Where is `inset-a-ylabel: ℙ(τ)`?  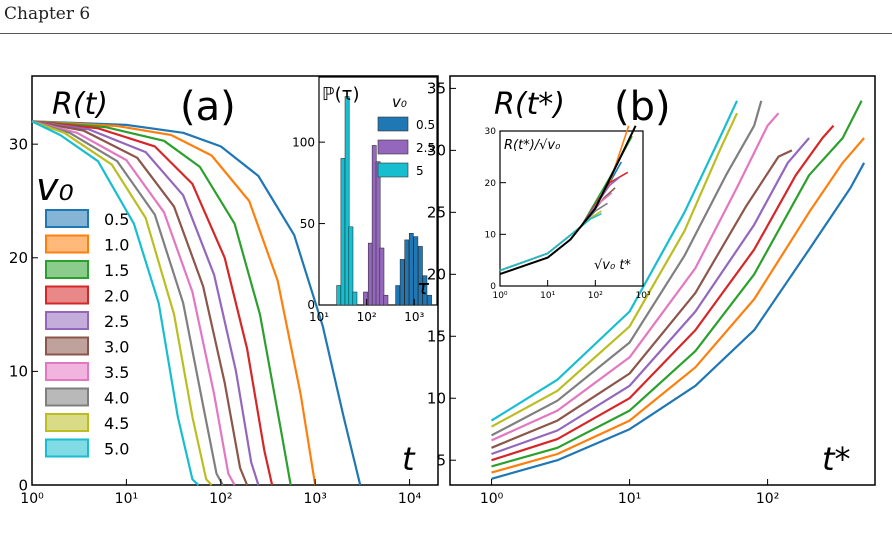 inset-a-ylabel: ℙ(τ) is located at coordinates (341, 94).